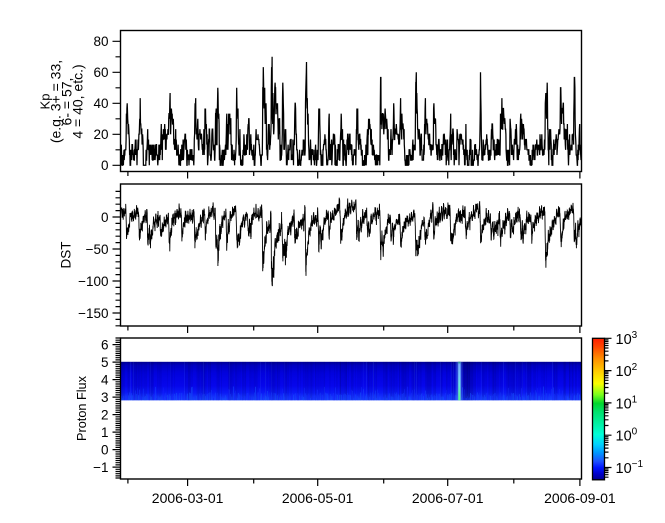  Describe the element at coordinates (105, 414) in the screenshot. I see `svg-text: 2` at that location.